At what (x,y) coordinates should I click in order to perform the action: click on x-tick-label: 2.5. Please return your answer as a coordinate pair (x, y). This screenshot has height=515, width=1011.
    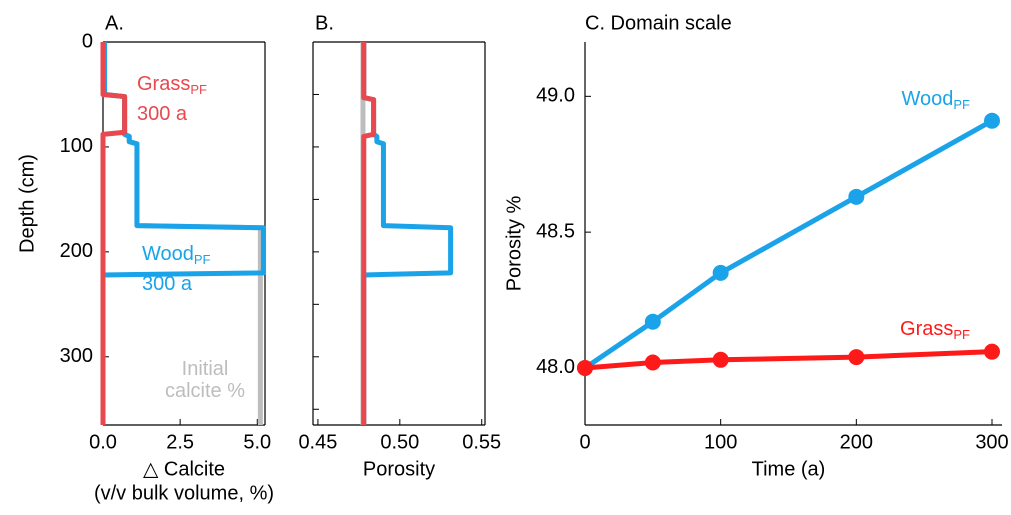
    Looking at the image, I should click on (180, 442).